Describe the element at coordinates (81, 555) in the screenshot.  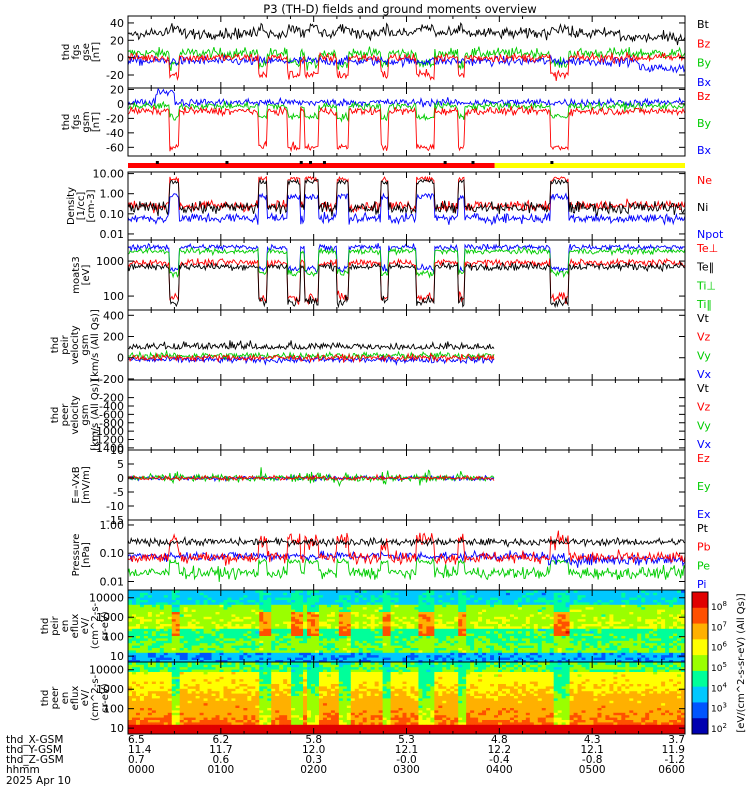
I see `y-axis-label: Pressure[nPa]` at that location.